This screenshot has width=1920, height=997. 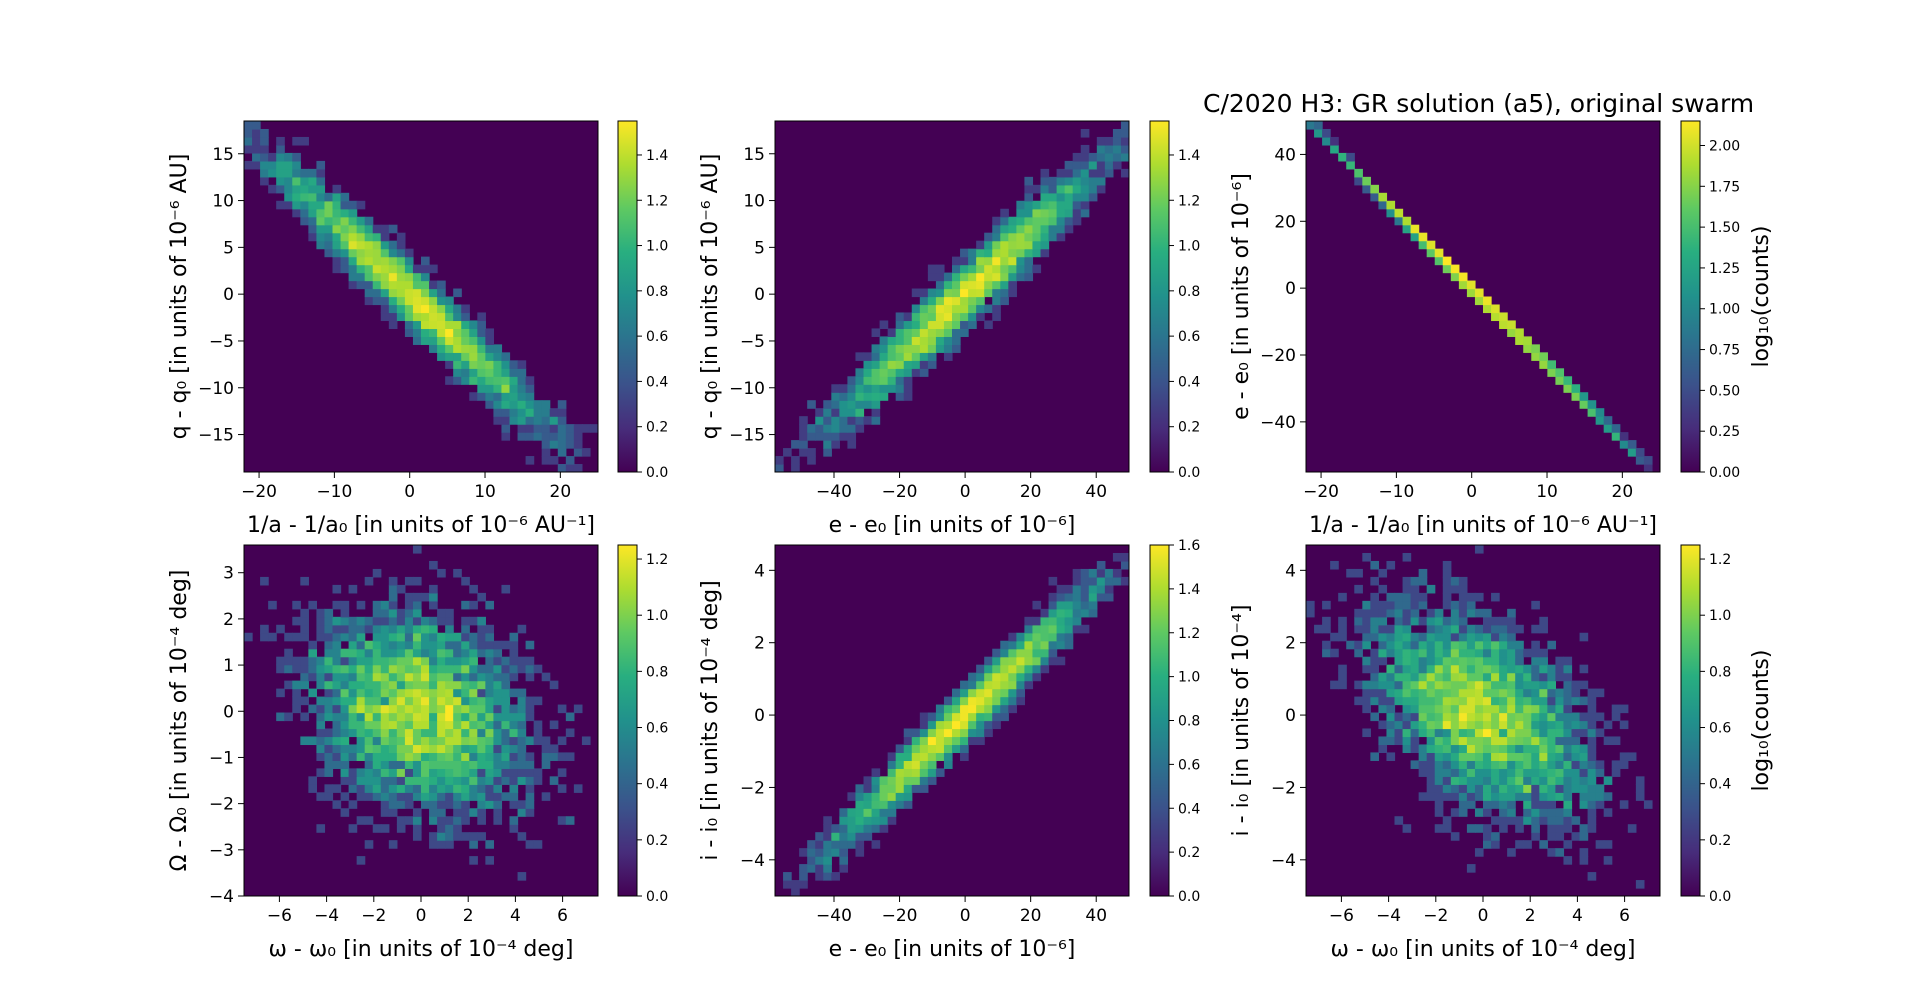 I want to click on x-tick-label: 6, so click(x=562, y=916).